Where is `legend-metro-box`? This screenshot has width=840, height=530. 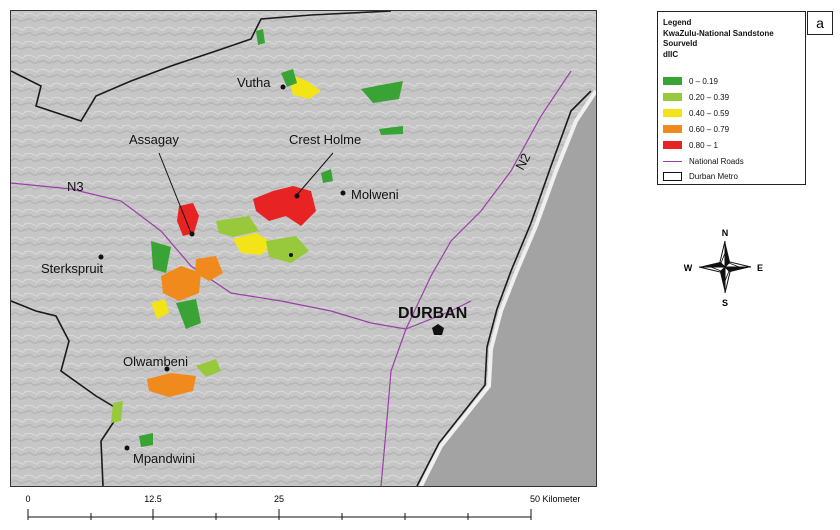 legend-metro-box is located at coordinates (672, 176).